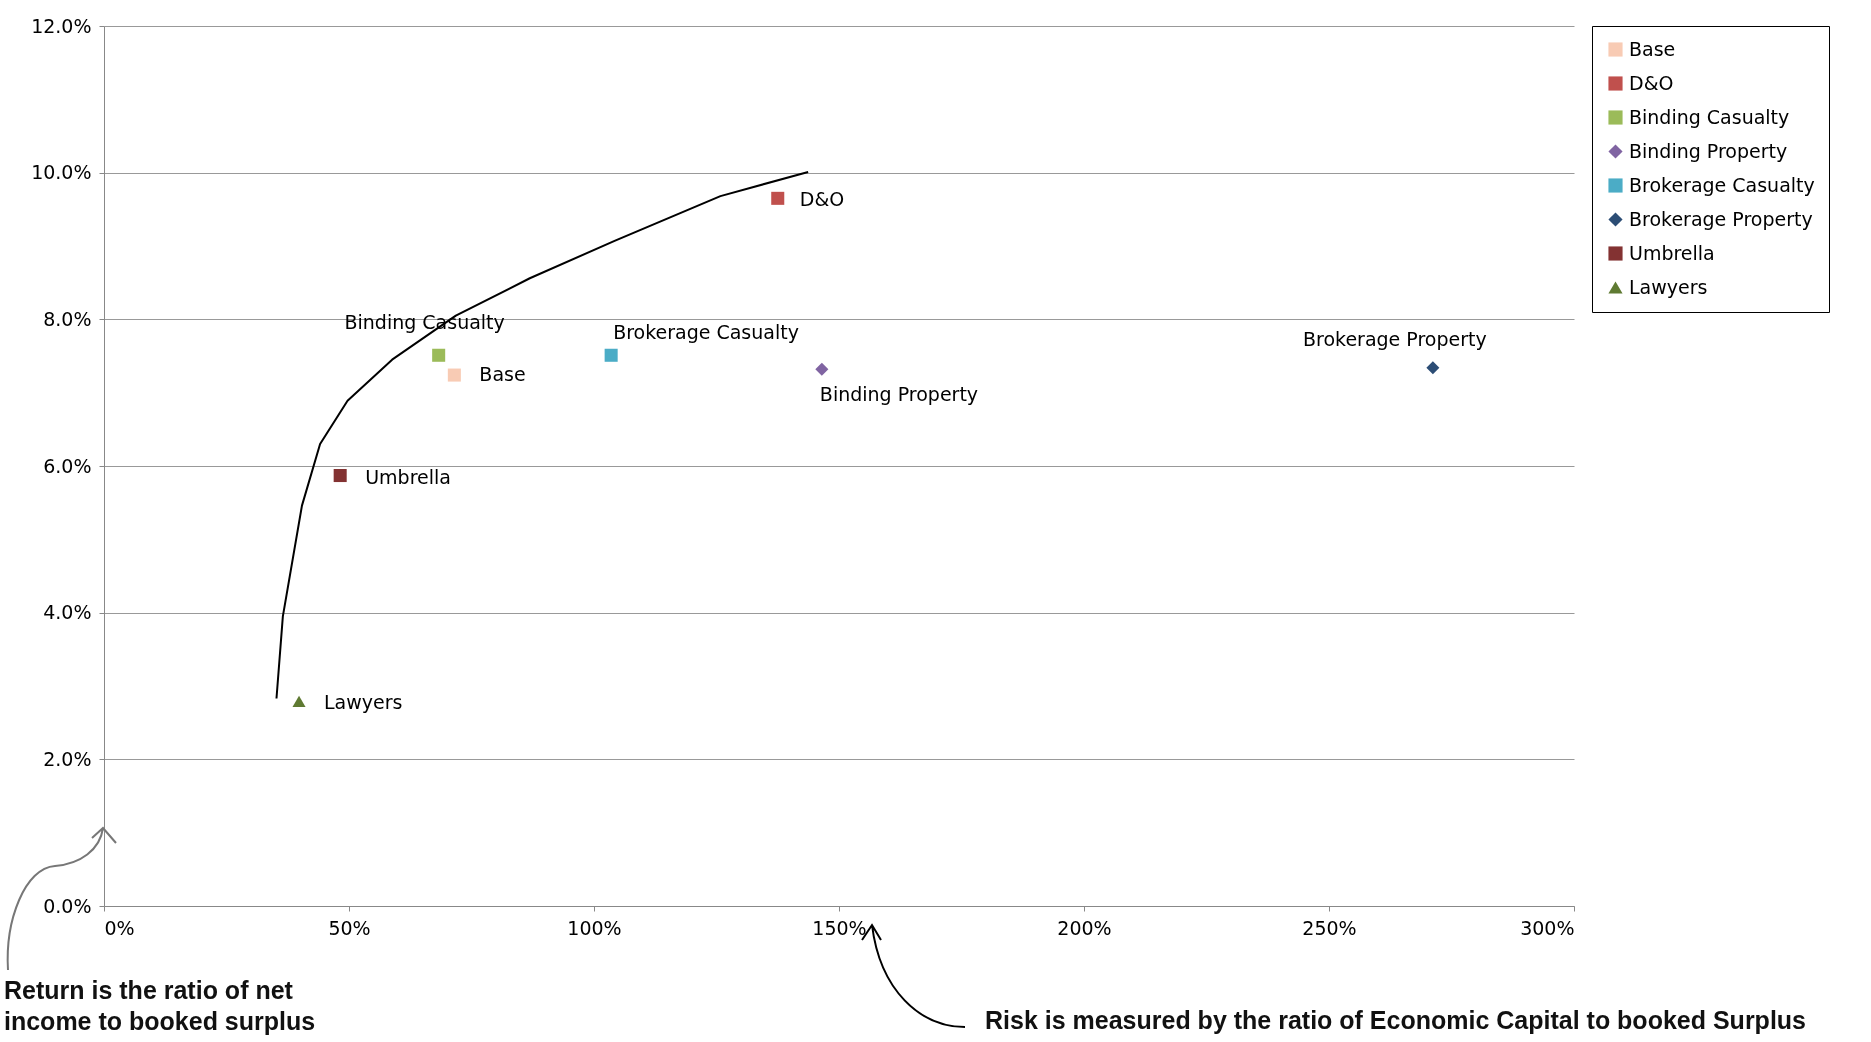 This screenshot has width=1871, height=1042. Describe the element at coordinates (61, 25) in the screenshot. I see `y-tick-label: 12.0%` at that location.